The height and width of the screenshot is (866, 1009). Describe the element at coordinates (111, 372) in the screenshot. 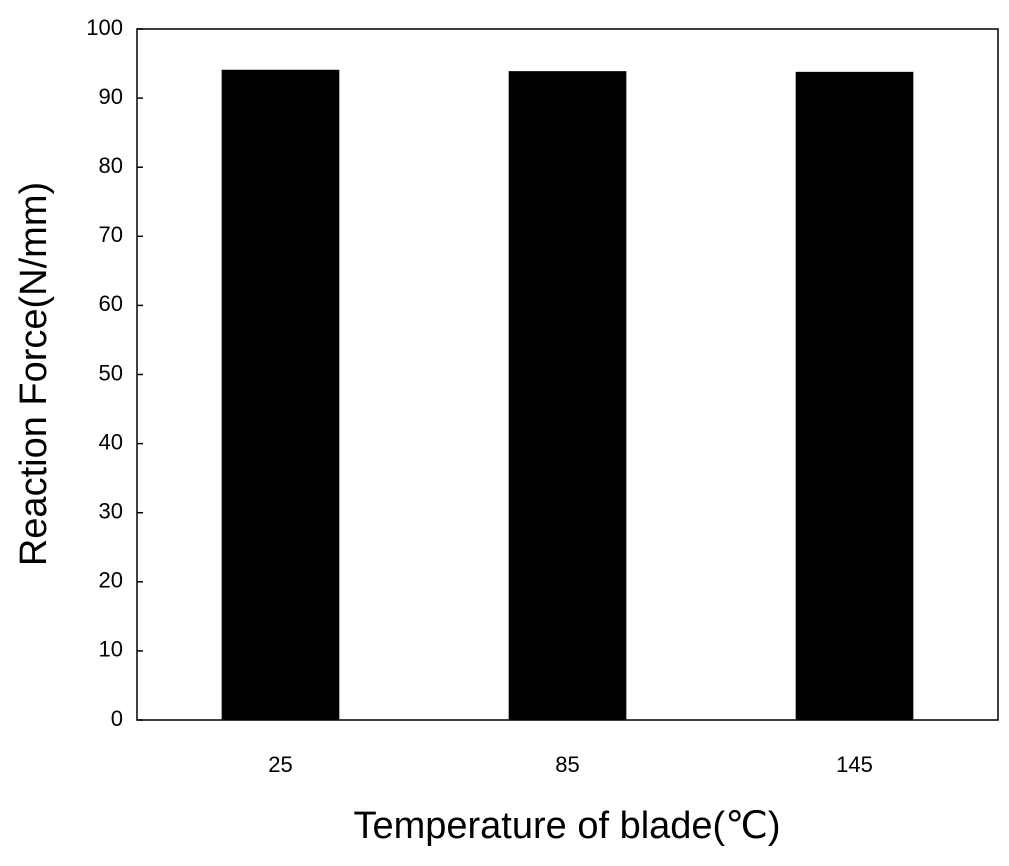

I see `y-tick-label: 50` at that location.